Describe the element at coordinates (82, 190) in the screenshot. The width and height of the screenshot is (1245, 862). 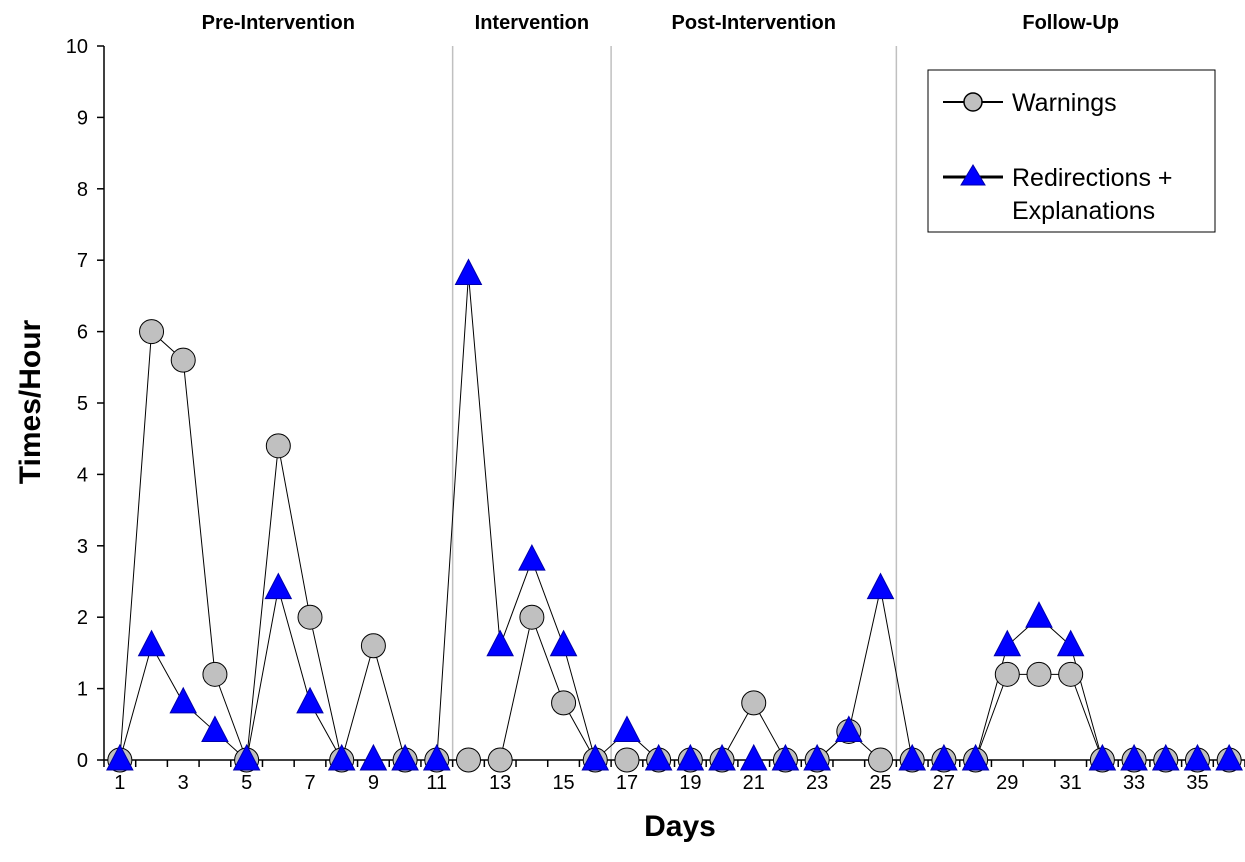
I see `y-tick-label: 8` at that location.